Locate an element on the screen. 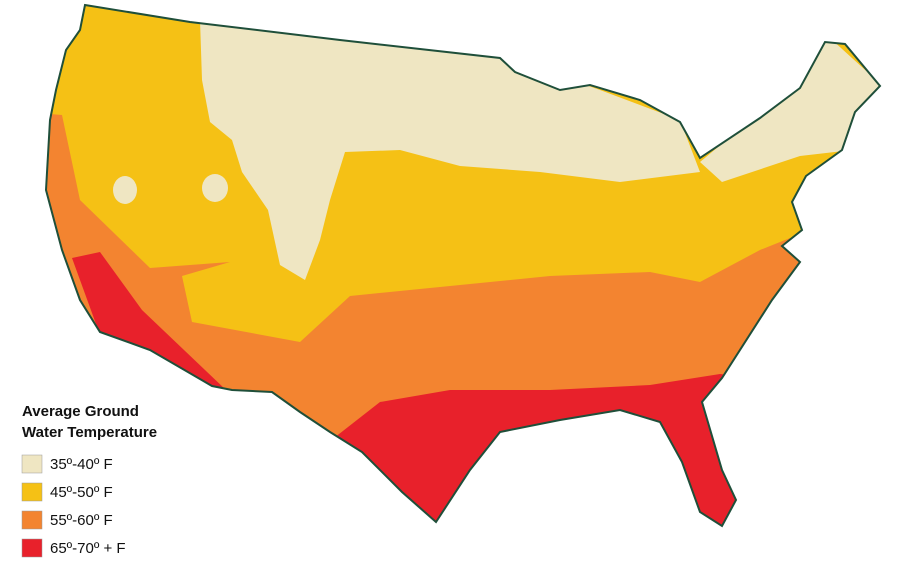 The width and height of the screenshot is (900, 563). legend-label: 55º-60º F is located at coordinates (81, 520).